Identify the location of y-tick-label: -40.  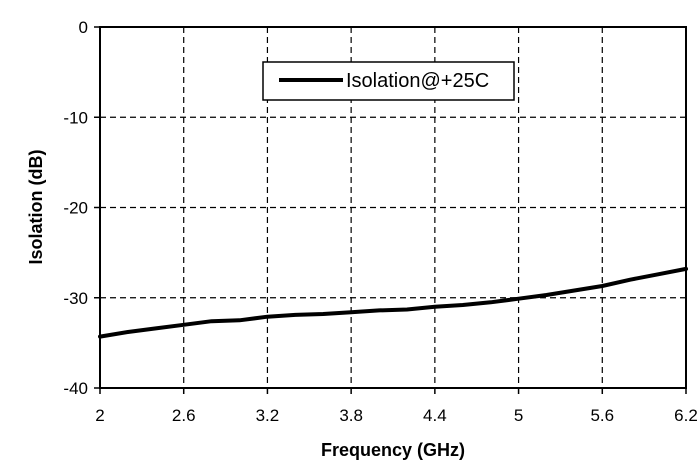
(75, 388).